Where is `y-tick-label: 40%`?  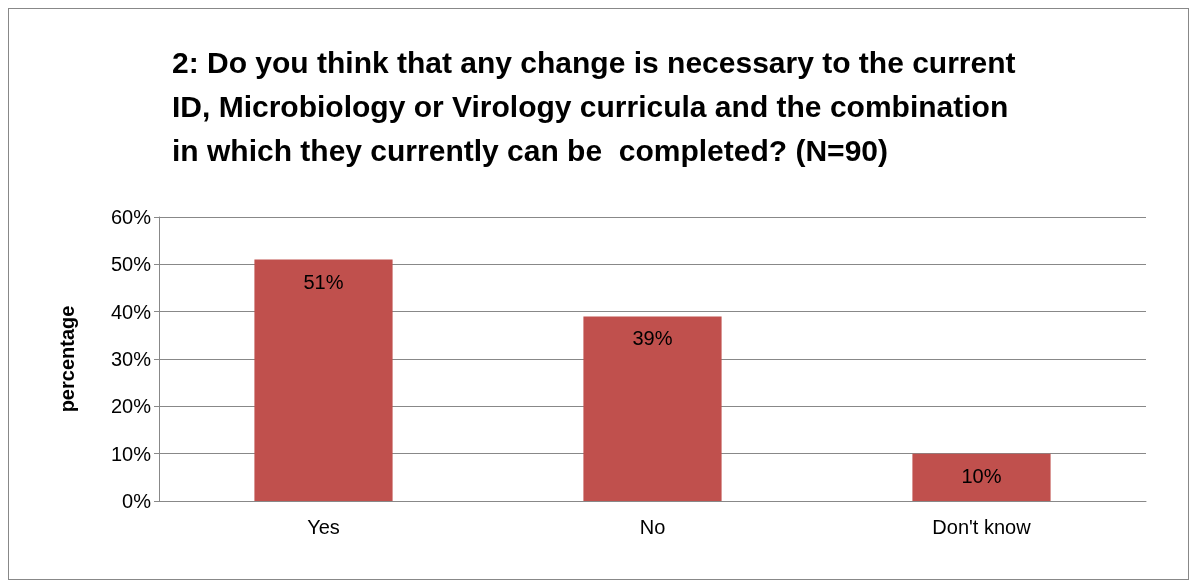 y-tick-label: 40% is located at coordinates (131, 311).